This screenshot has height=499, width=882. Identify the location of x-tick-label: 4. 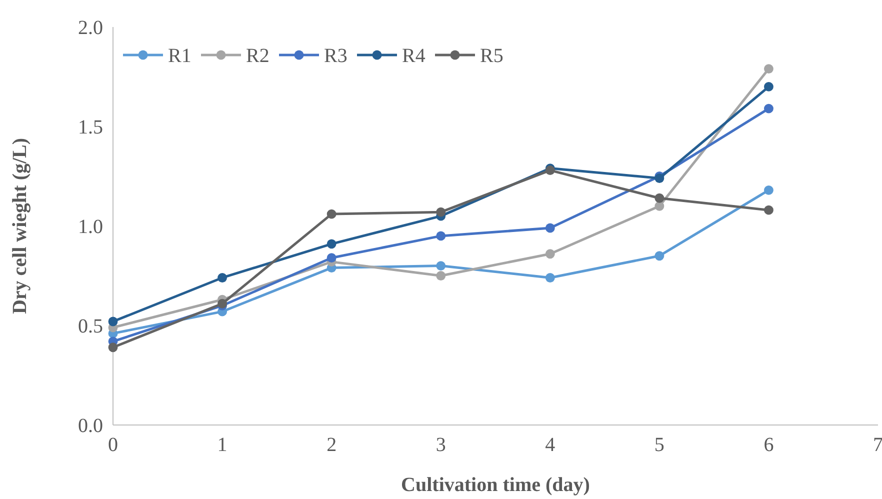
(550, 445).